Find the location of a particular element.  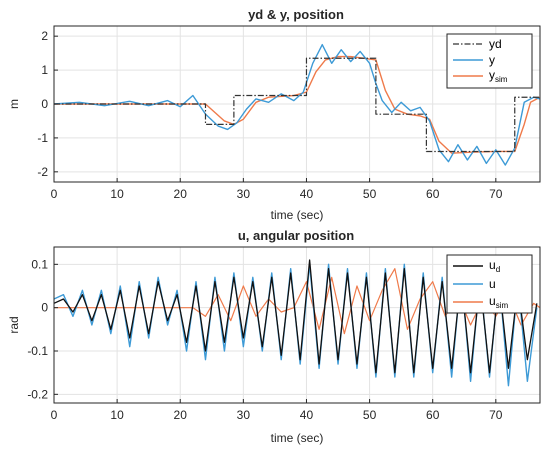

bottom-legend-label-usim: usim is located at coordinates (498, 302).